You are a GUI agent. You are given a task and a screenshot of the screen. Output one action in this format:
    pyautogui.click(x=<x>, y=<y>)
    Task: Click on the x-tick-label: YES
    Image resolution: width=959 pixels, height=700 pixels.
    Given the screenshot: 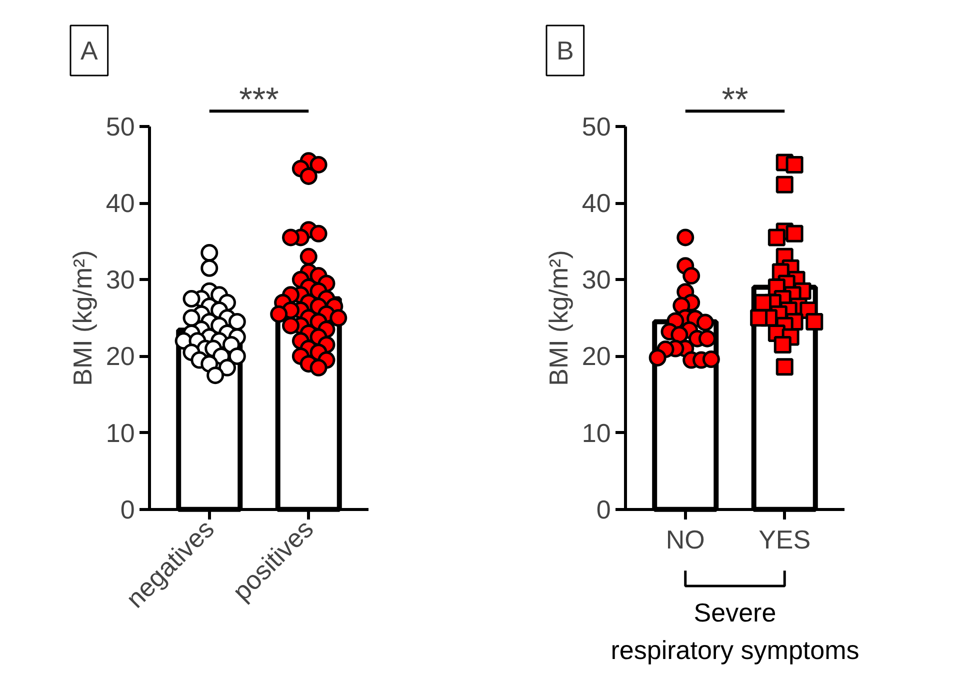 What is the action you would take?
    pyautogui.click(x=784, y=539)
    